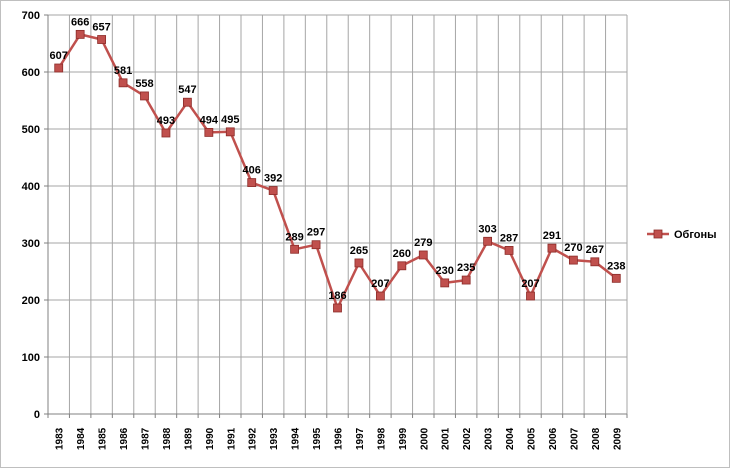  I want to click on x-tick-label: 2002, so click(467, 438).